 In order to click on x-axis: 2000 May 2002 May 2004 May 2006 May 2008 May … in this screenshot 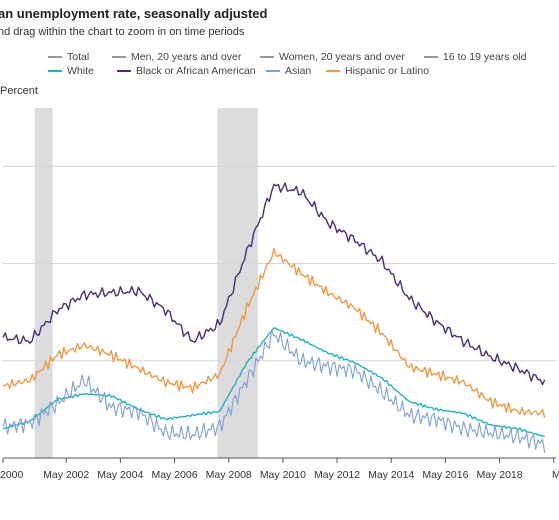, I will do `click(279, 469)`.